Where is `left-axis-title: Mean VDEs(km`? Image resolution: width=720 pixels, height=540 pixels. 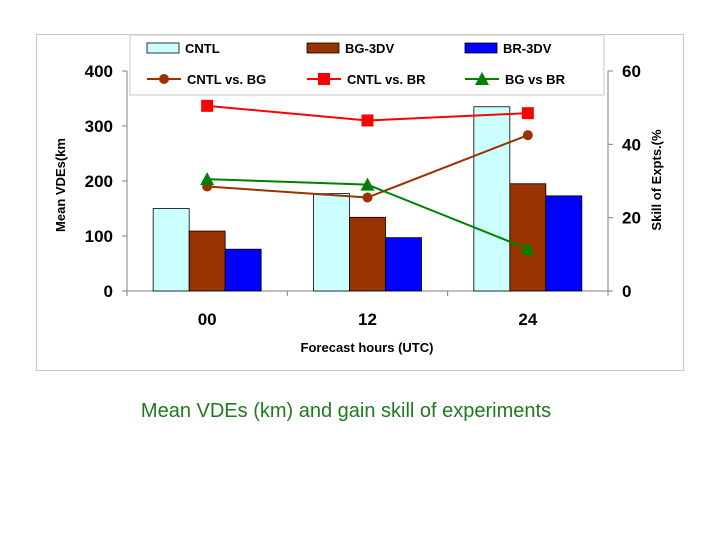
left-axis-title: Mean VDEs(km is located at coordinates (60, 185).